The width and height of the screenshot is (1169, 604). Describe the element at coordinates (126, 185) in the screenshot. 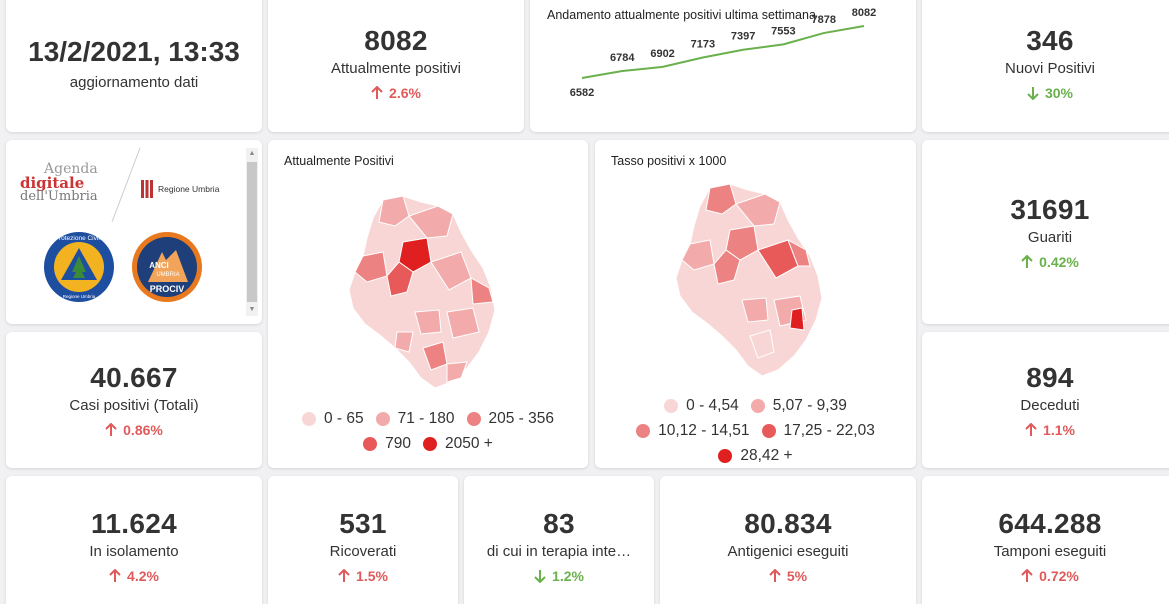

I see `logo-divider` at that location.